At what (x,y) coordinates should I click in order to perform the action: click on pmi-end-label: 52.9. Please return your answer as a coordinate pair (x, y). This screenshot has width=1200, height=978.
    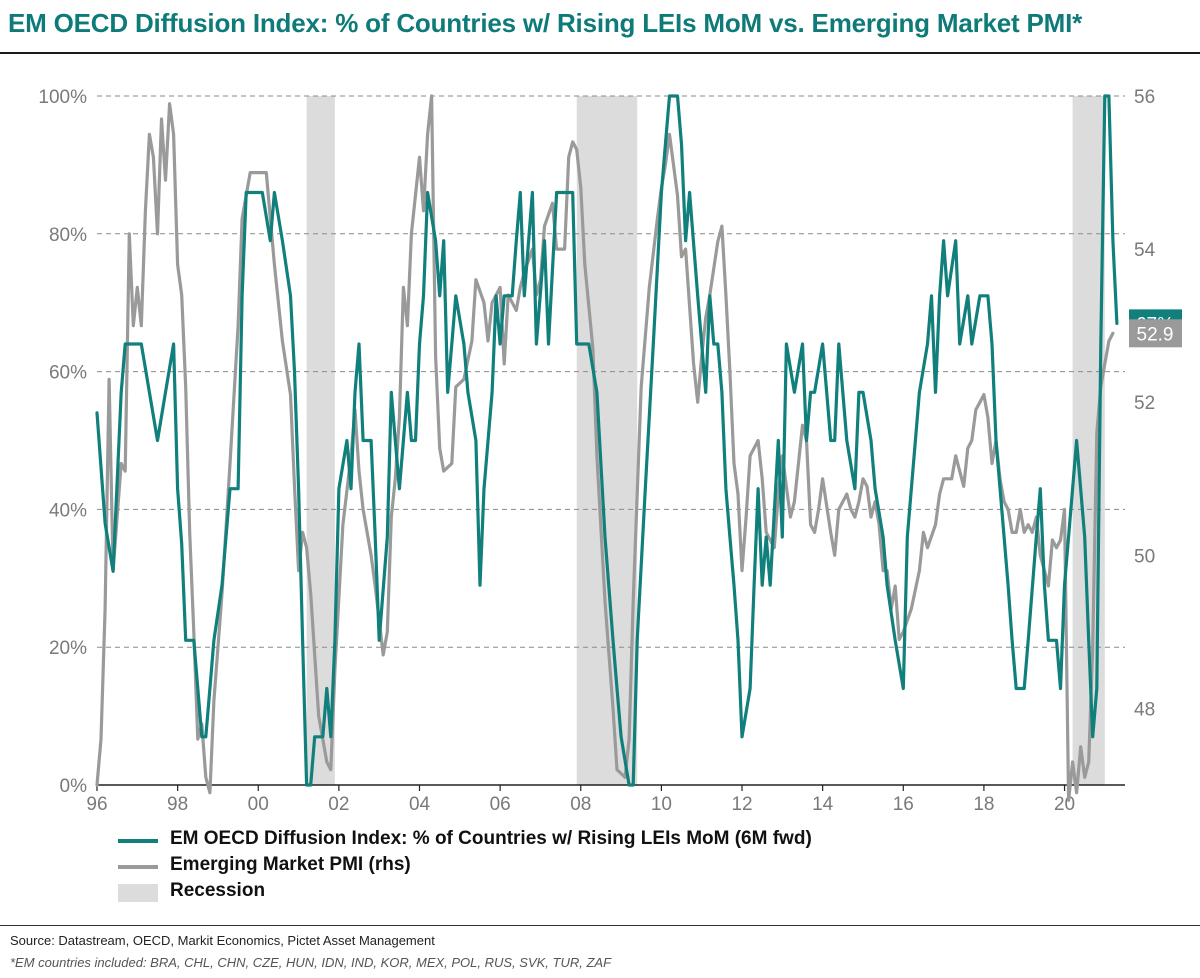
    Looking at the image, I should click on (1155, 334).